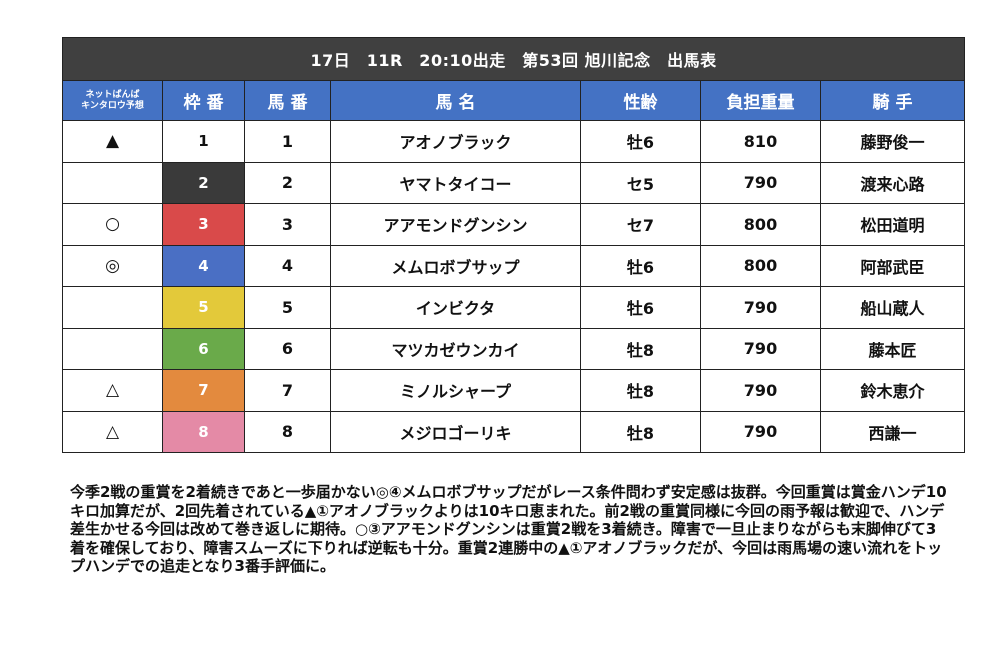  What do you see at coordinates (455, 265) in the screenshot?
I see `horse-name: メムロボブサップ` at bounding box center [455, 265].